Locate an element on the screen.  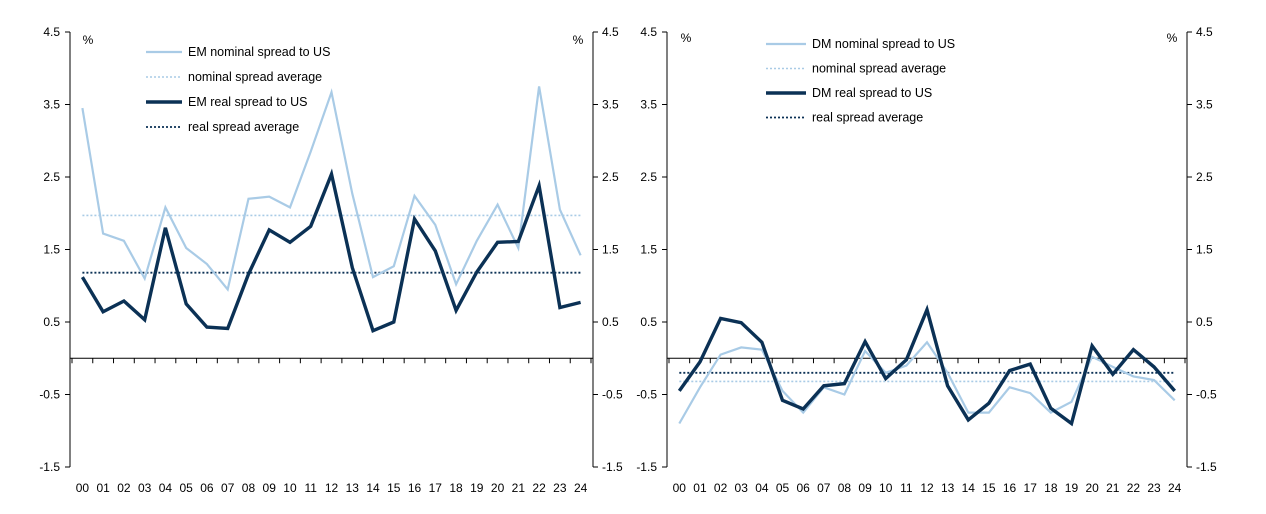
legend-label: DM nominal spread to US is located at coordinates (883, 44).